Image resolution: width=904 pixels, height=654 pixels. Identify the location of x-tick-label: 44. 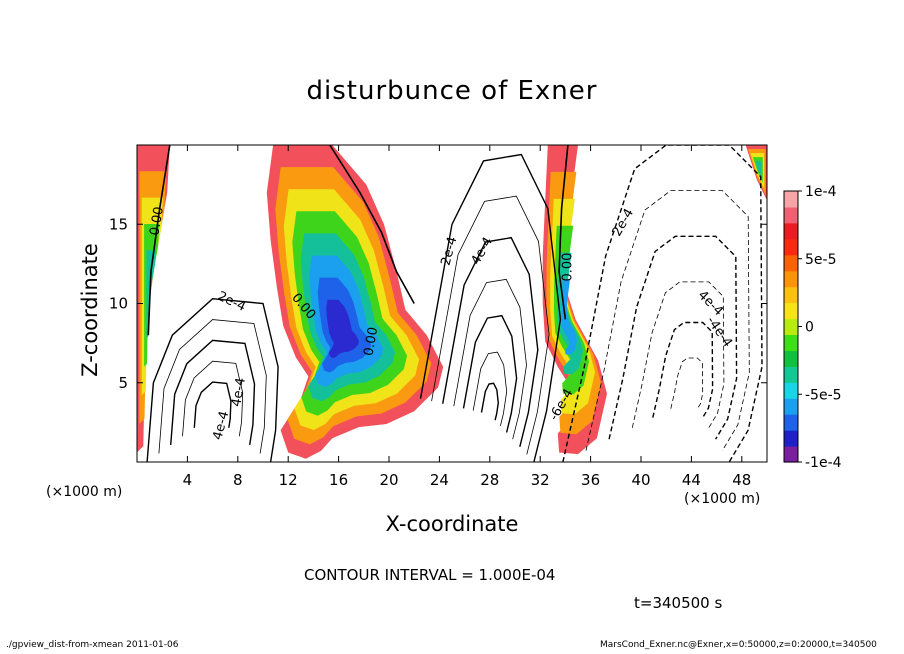
(691, 480).